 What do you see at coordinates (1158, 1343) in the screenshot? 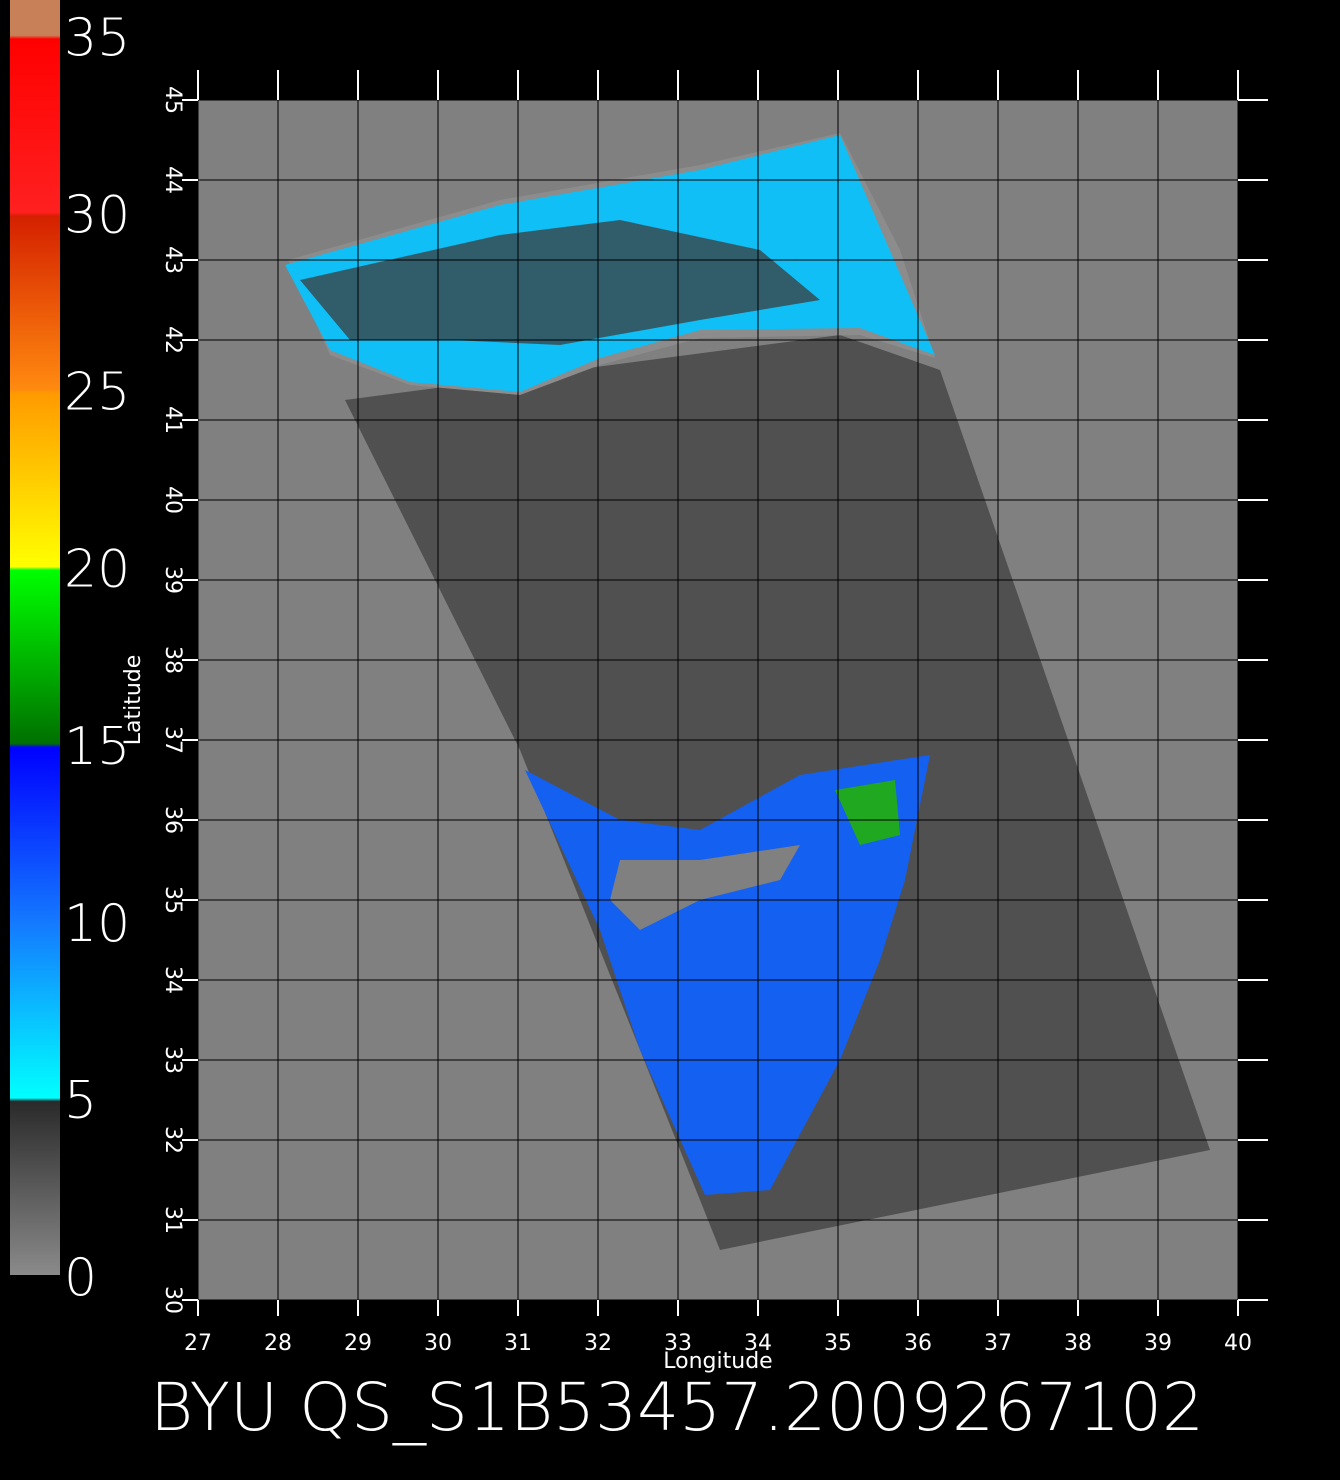
I see `x-tick-label: 39` at bounding box center [1158, 1343].